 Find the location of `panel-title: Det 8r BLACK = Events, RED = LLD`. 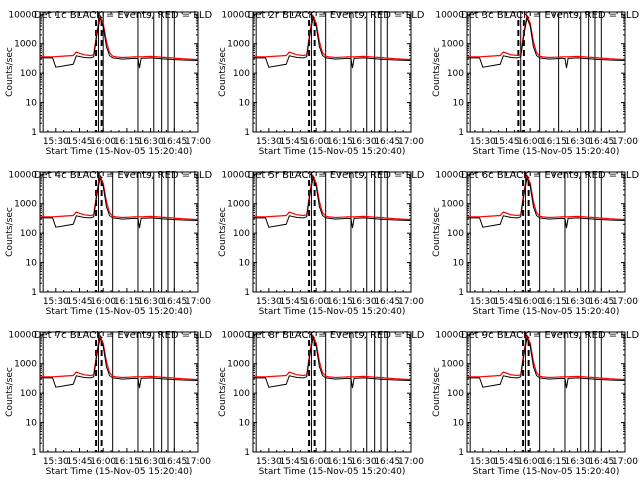

panel-title: Det 8r BLACK = Events, RED = LLD is located at coordinates (336, 335).